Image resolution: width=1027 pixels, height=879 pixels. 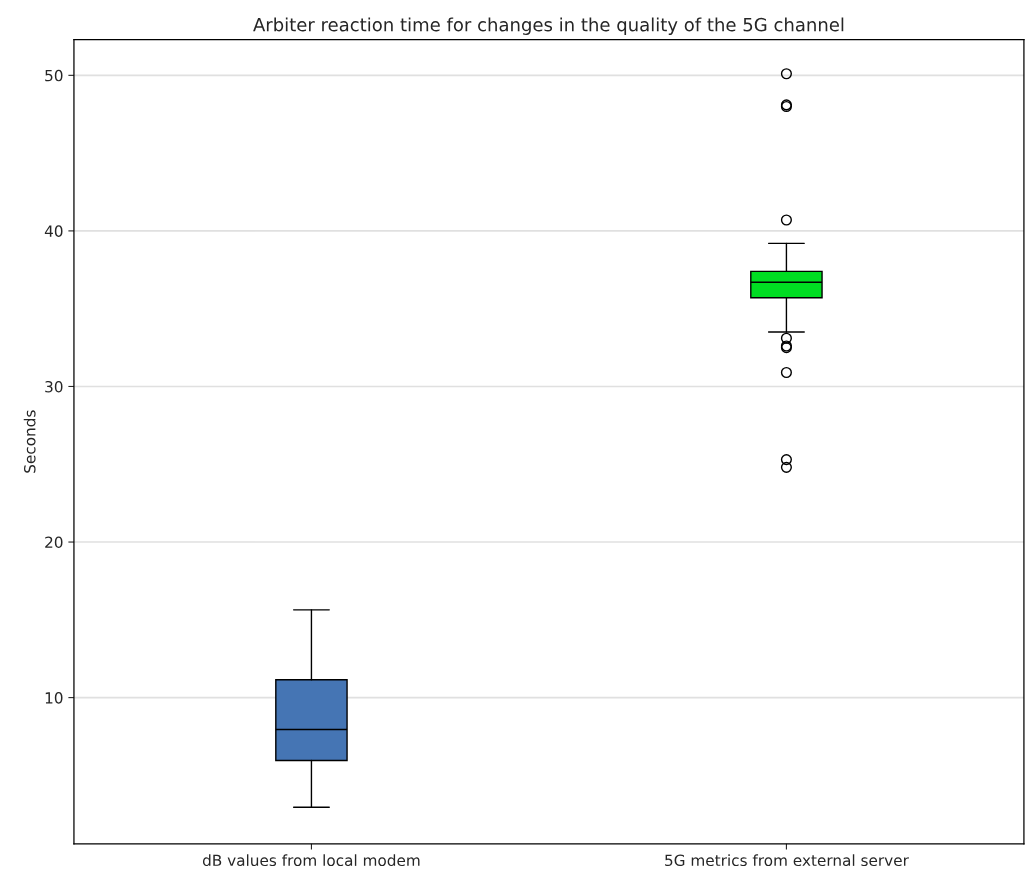 I want to click on y-tick-label: 30, so click(x=54, y=386).